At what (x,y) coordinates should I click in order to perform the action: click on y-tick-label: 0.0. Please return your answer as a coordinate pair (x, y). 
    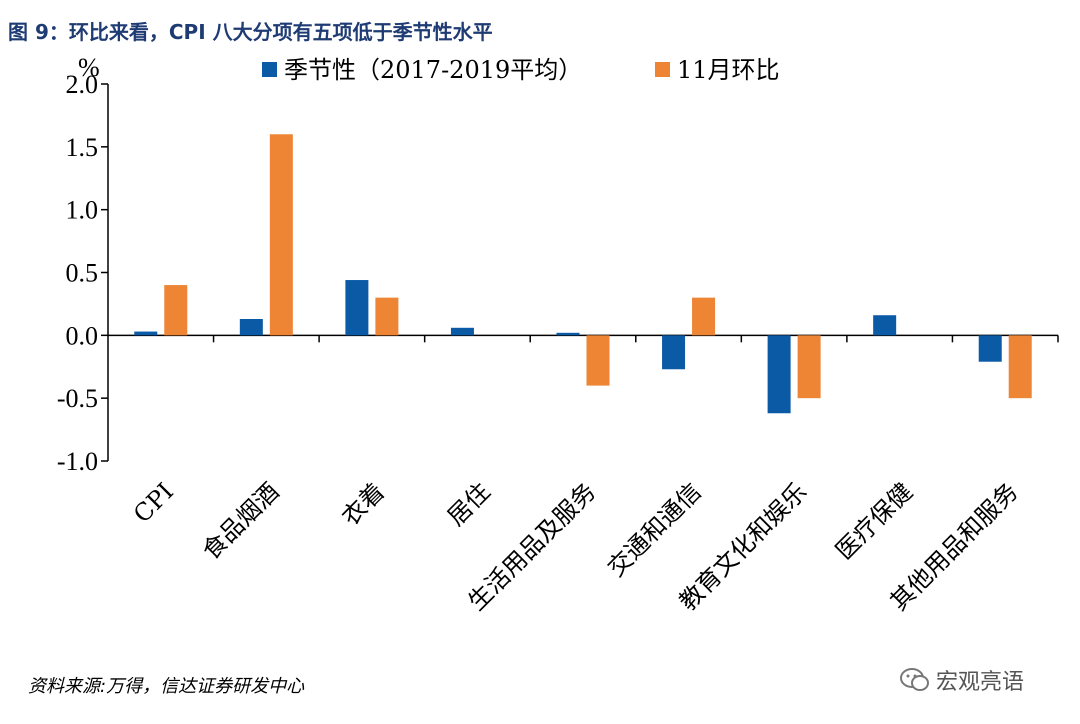
    Looking at the image, I should click on (82, 335).